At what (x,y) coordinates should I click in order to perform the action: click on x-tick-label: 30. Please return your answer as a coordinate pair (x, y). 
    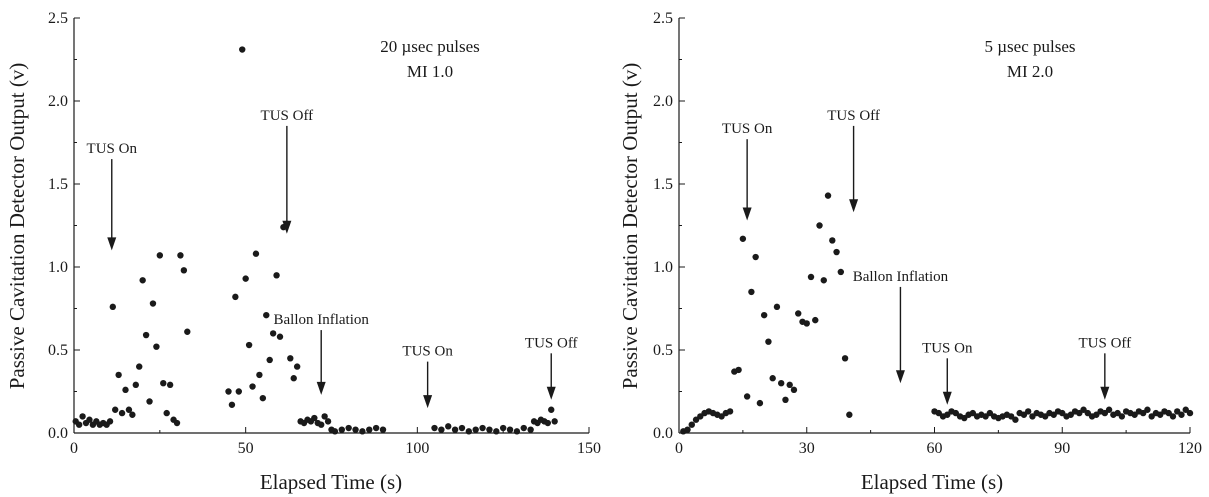
    Looking at the image, I should click on (807, 448).